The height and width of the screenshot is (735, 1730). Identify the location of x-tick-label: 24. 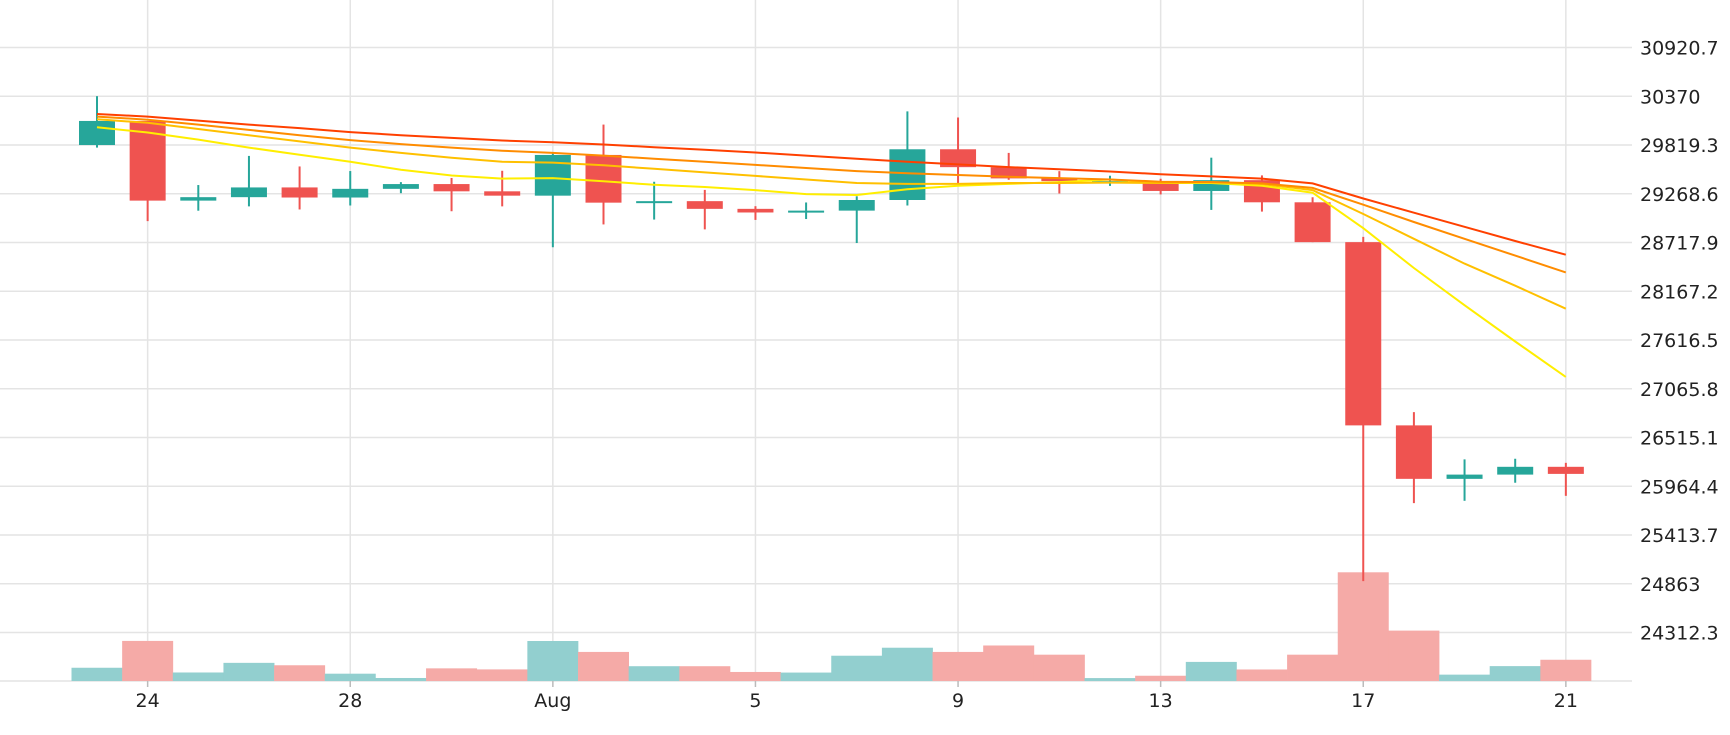
(148, 701).